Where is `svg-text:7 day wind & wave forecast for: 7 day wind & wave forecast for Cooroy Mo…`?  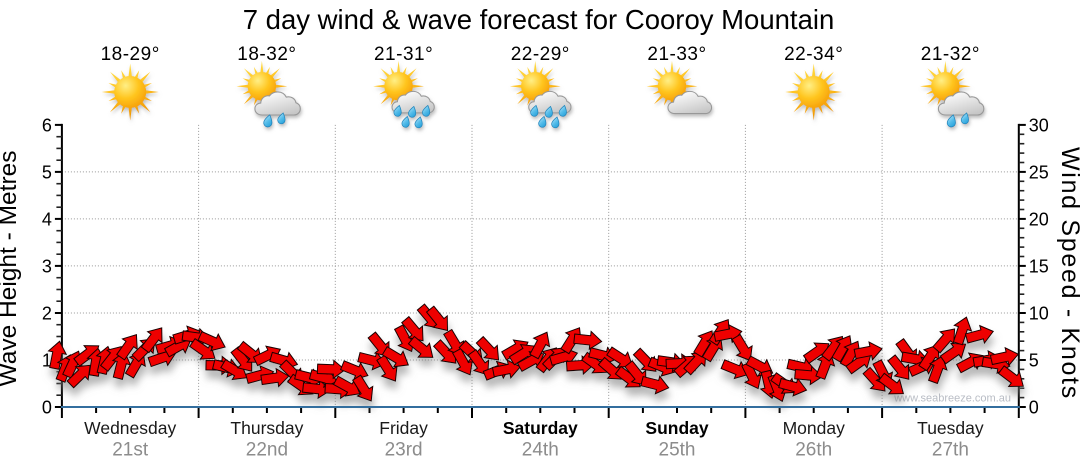
svg-text:7 day wind & wave forecast for: 7 day wind & wave forecast for Cooroy Mo… is located at coordinates (539, 19).